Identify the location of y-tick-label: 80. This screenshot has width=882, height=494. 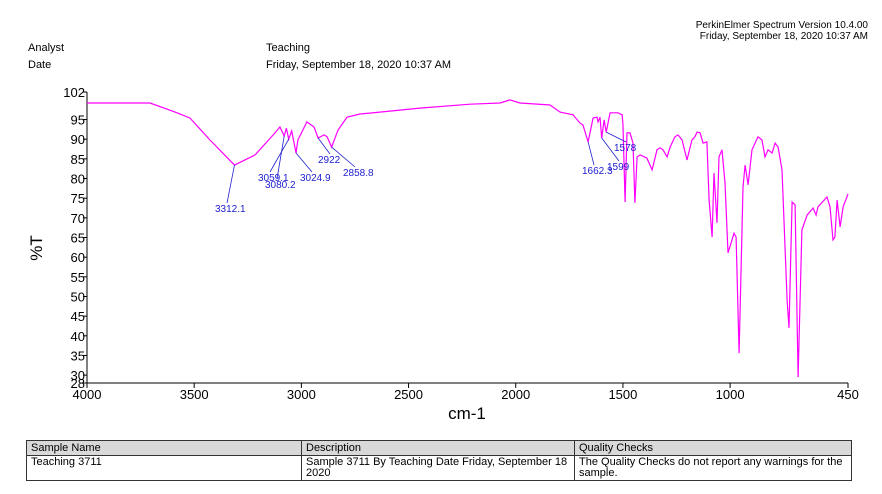
(78, 179).